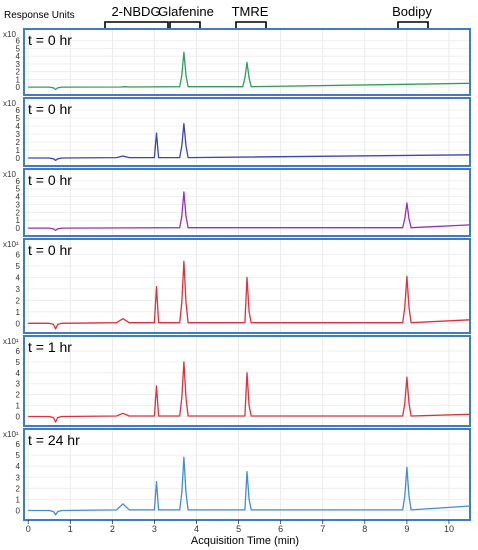 Image resolution: width=478 pixels, height=550 pixels. What do you see at coordinates (245, 541) in the screenshot?
I see `x-axis-title: Acquisition Time (min)` at bounding box center [245, 541].